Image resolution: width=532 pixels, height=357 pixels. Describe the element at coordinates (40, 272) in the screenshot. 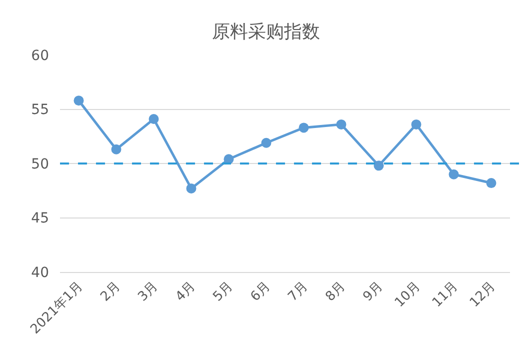

I see `y-tick-label: 40` at that location.